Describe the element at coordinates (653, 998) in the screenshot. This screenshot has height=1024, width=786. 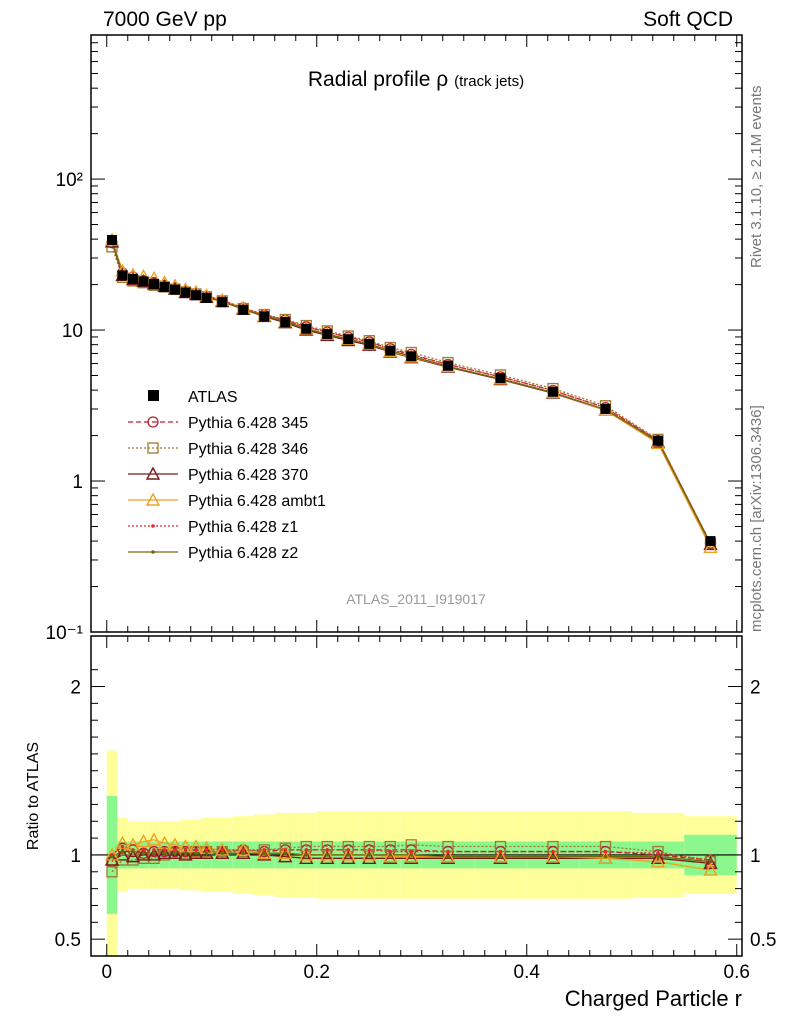
I see `x-axis-title: Charged Particle r` at that location.